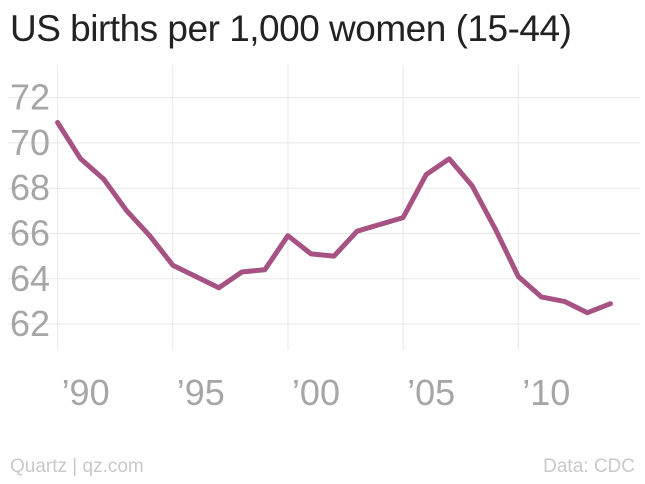 The height and width of the screenshot is (484, 645). What do you see at coordinates (30, 97) in the screenshot?
I see `y-tick-label: 72` at bounding box center [30, 97].